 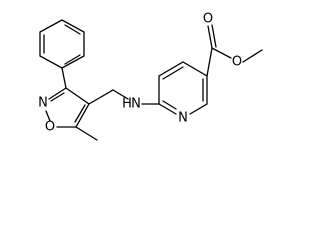 I want to click on isoxazole-ring, so click(x=67, y=107).